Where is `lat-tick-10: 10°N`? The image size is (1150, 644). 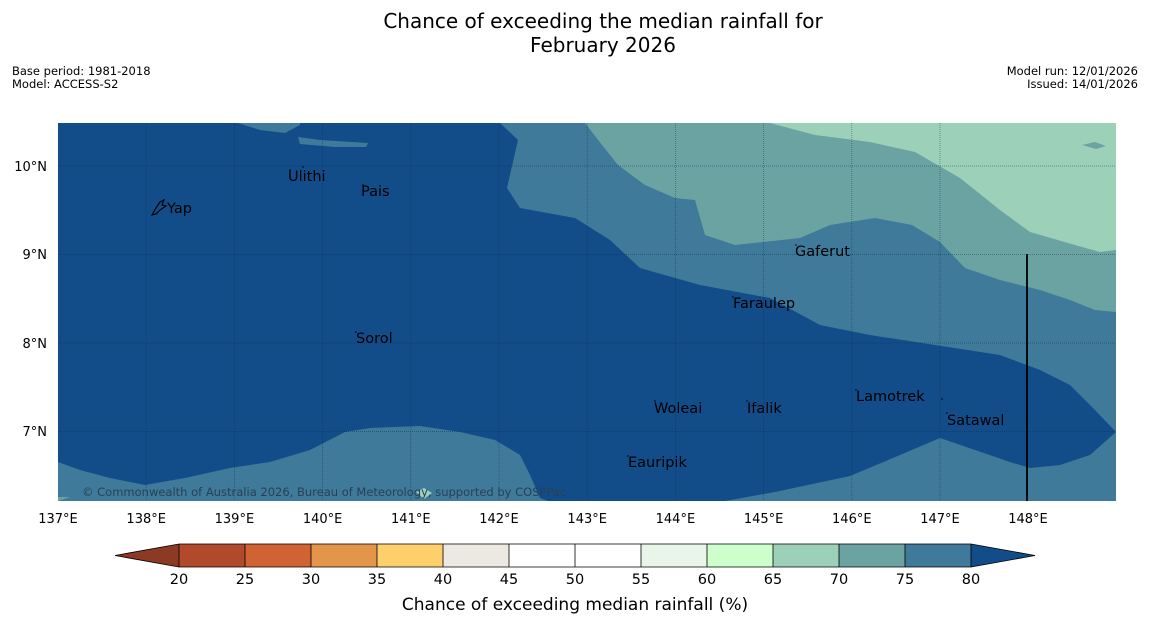
lat-tick-10: 10°N is located at coordinates (30, 167).